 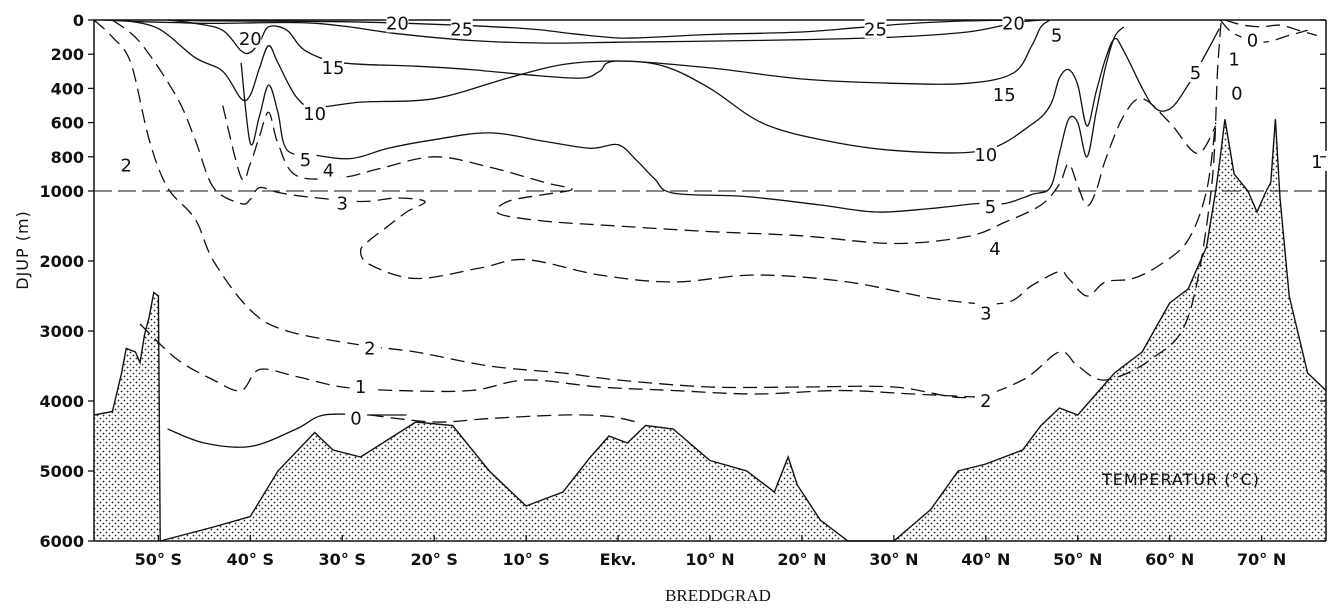 What do you see at coordinates (433, 559) in the screenshot?
I see `x-tick-label: 20° S` at bounding box center [433, 559].